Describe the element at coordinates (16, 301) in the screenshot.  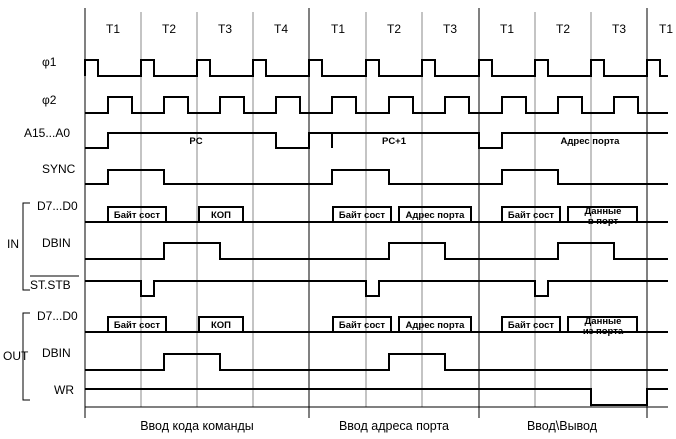
I see `group-brackets: IN OUT` at that location.